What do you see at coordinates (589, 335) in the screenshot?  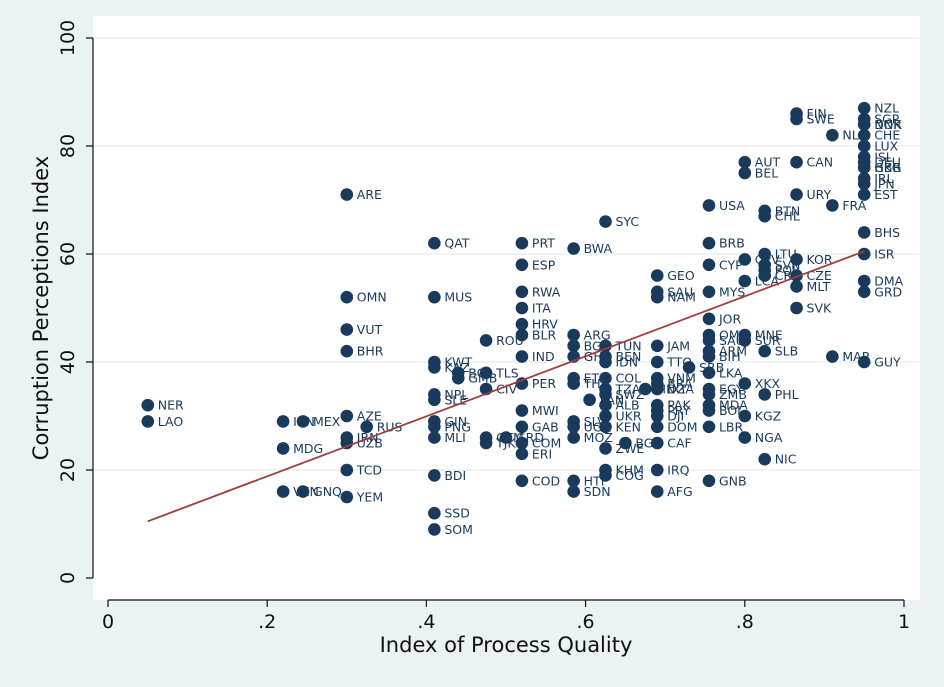 I see `data-point: ARG` at bounding box center [589, 335].